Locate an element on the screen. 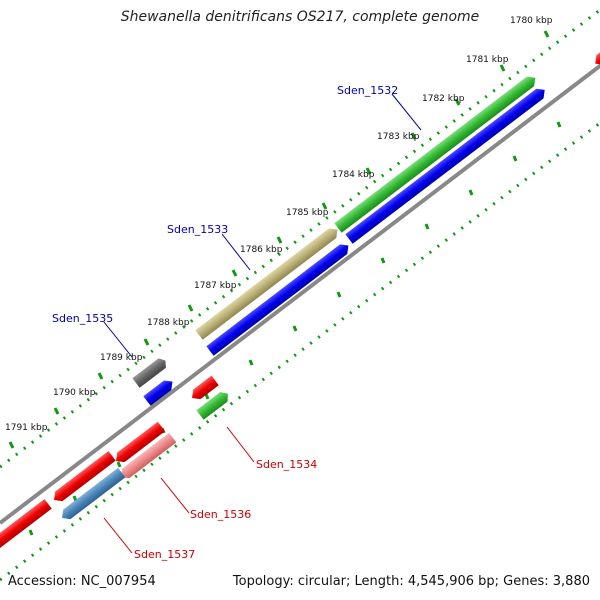  gene-label-sden-1536: Sden_1536 is located at coordinates (220, 514).